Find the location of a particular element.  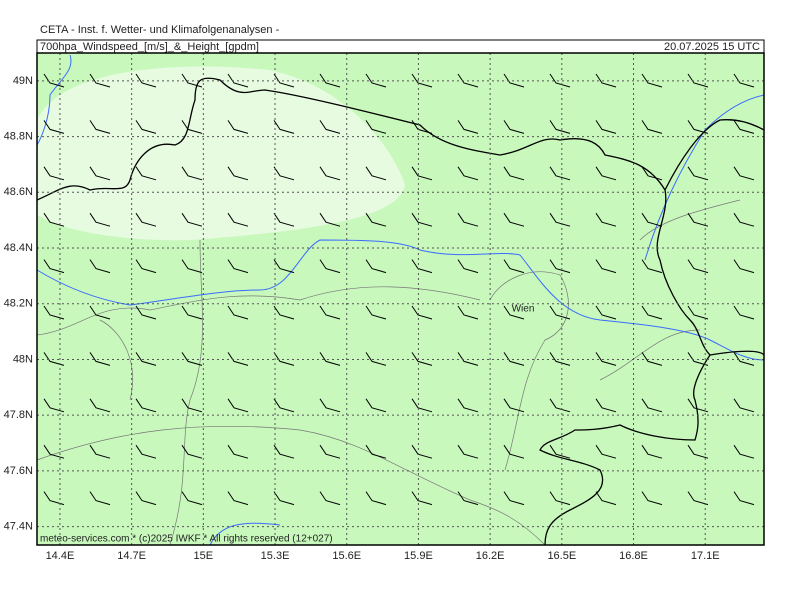

lon-tick-label: 16.8E is located at coordinates (633, 556).